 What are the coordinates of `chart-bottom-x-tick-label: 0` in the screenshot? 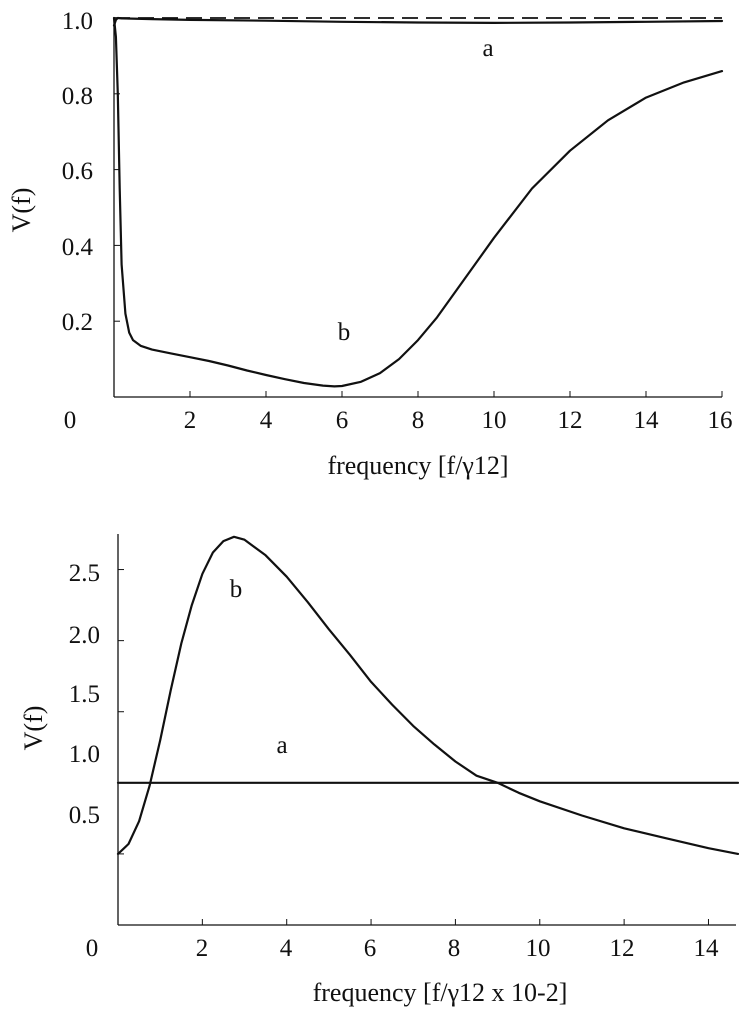 It's located at (92, 948).